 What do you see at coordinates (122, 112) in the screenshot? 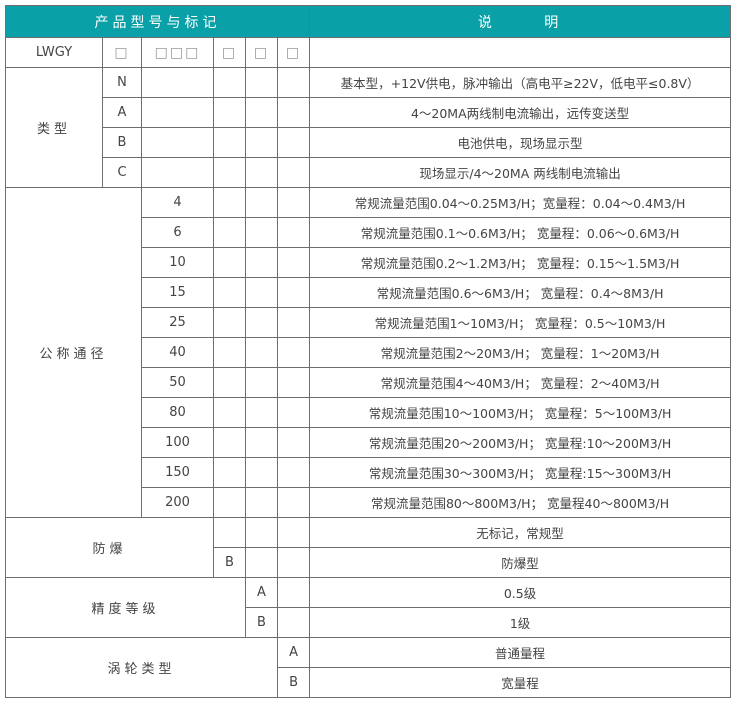
I see `type-code: A` at bounding box center [122, 112].